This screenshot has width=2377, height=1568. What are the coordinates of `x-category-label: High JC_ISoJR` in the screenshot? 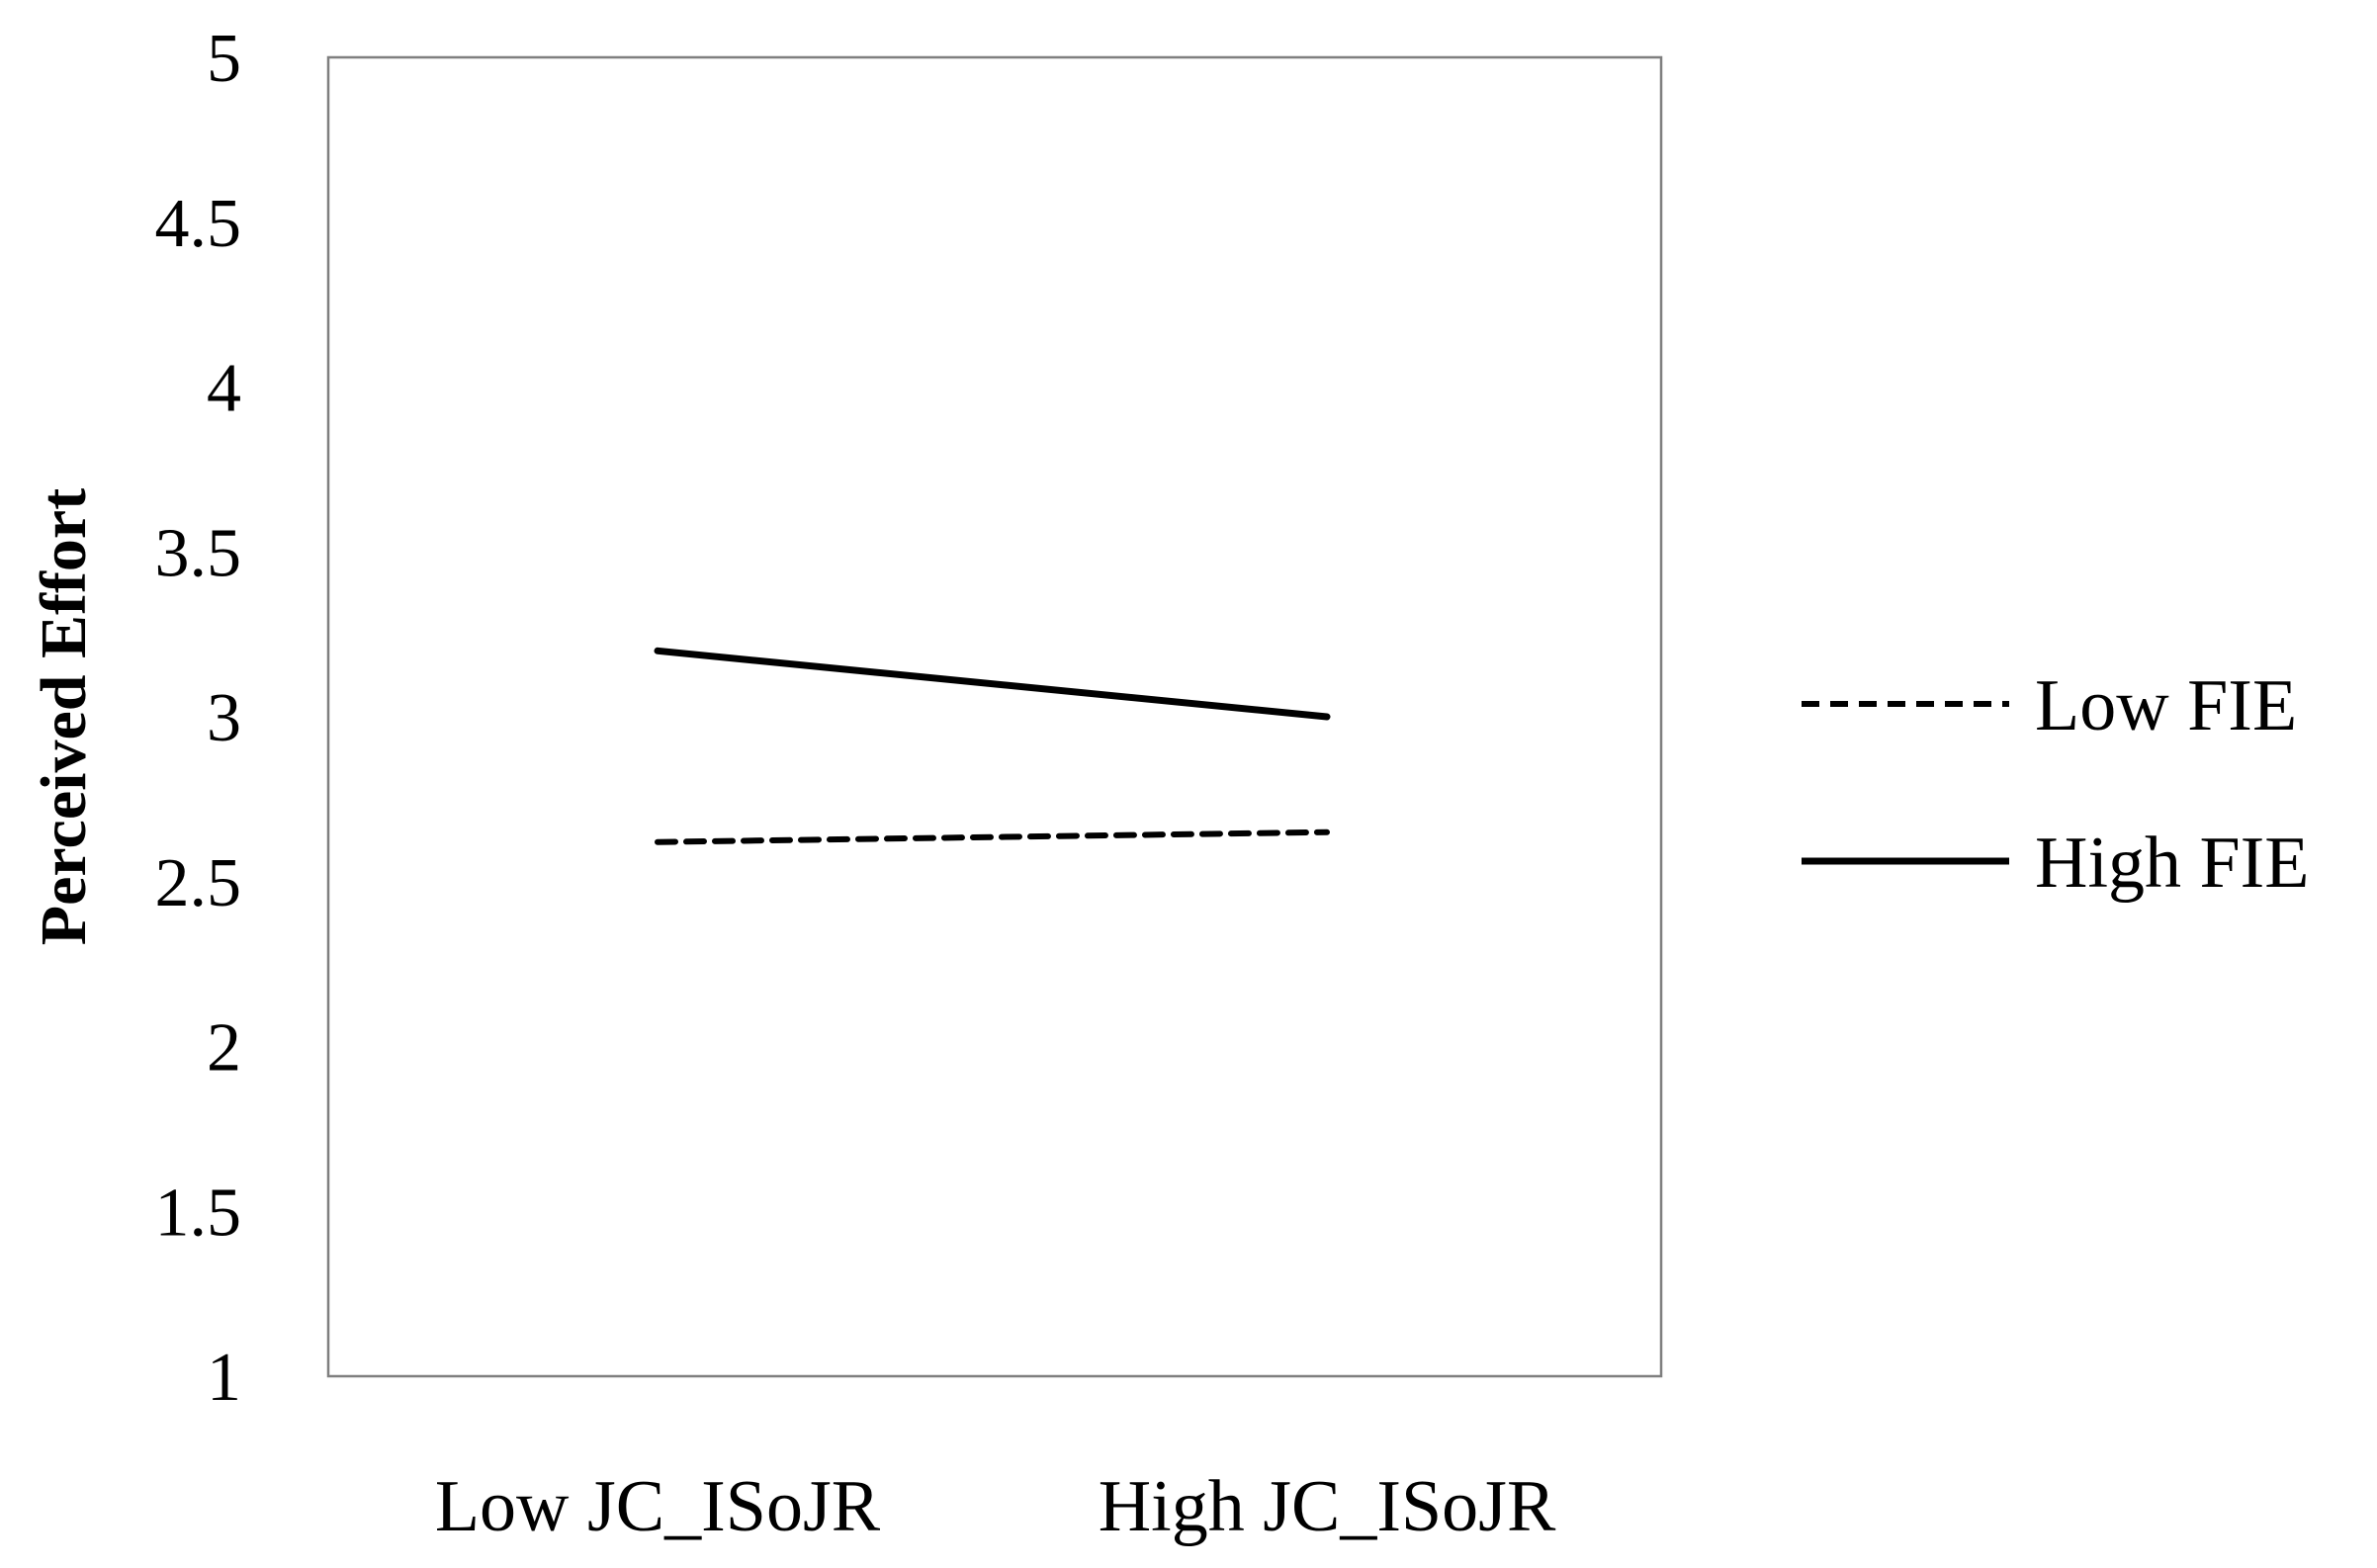 It's located at (1327, 1507).